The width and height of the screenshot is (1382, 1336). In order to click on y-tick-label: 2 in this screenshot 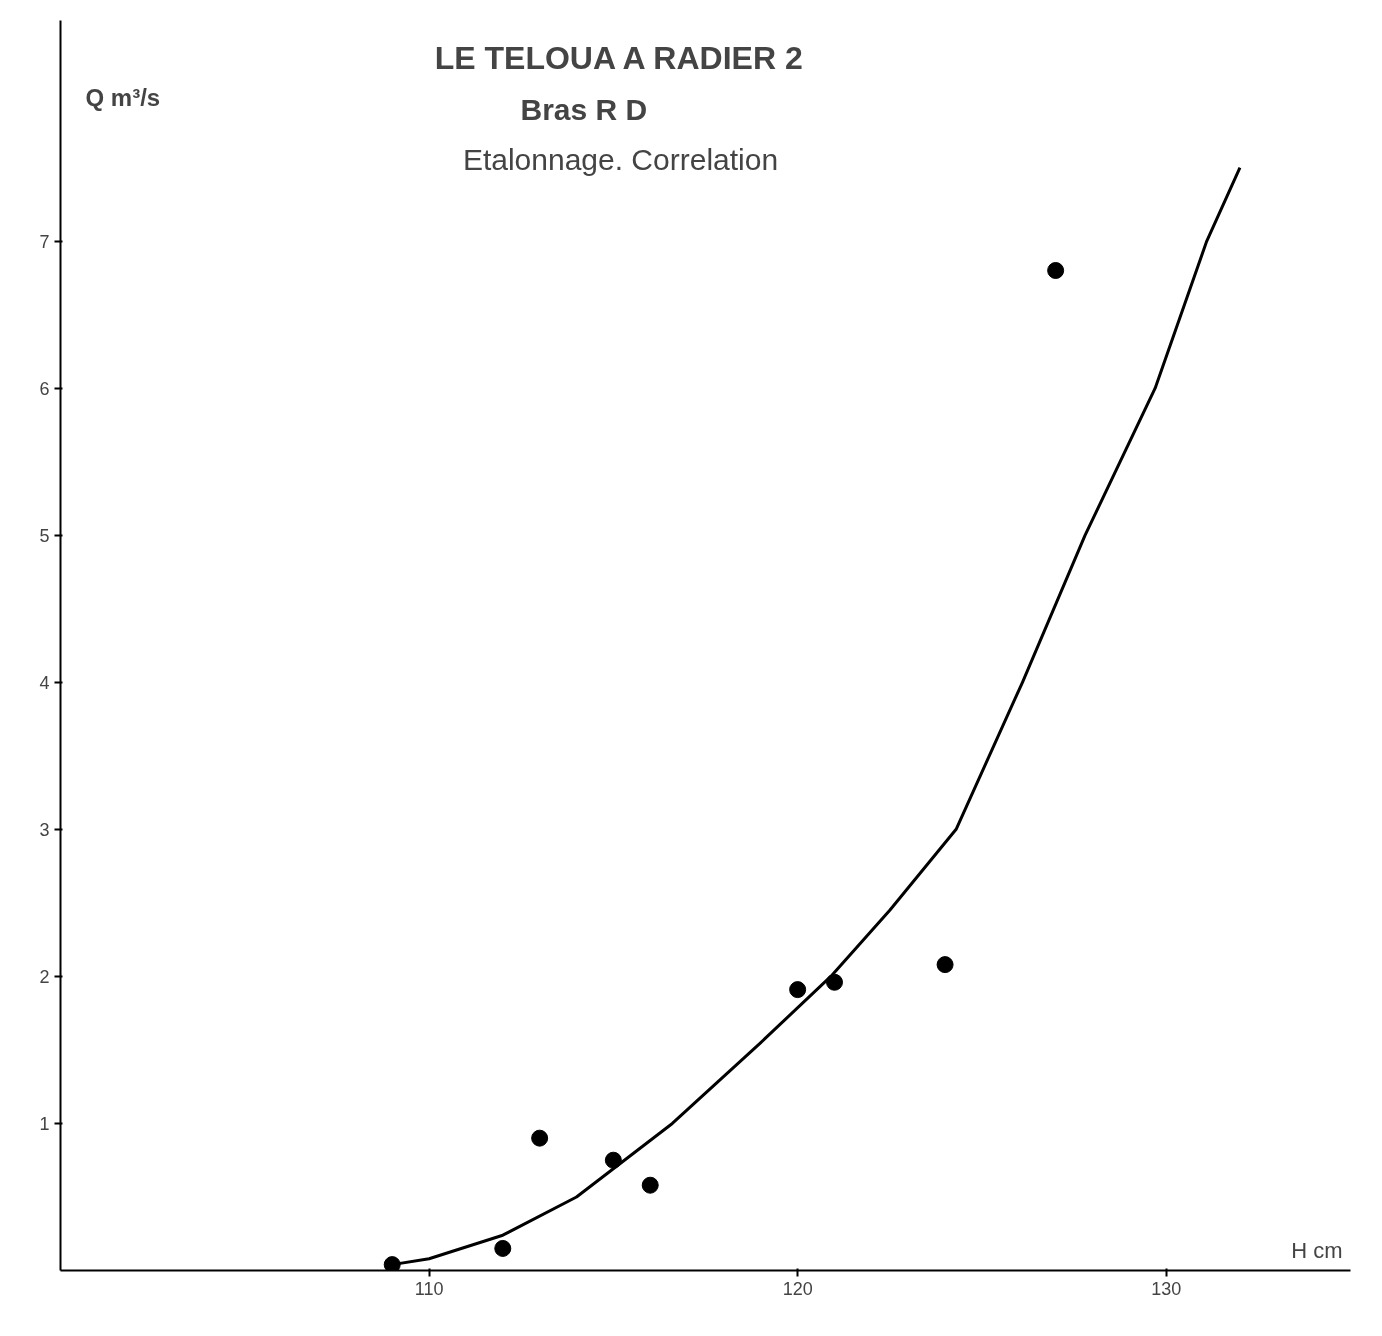, I will do `click(44, 976)`.